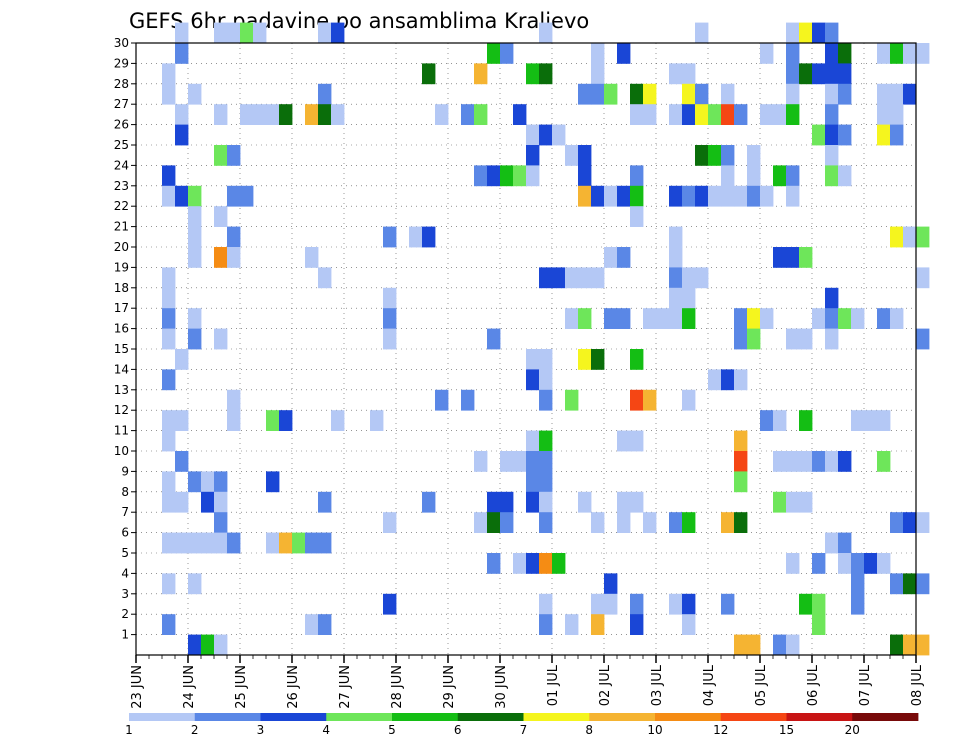  Describe the element at coordinates (121, 84) in the screenshot. I see `y-tick-label: 28` at that location.